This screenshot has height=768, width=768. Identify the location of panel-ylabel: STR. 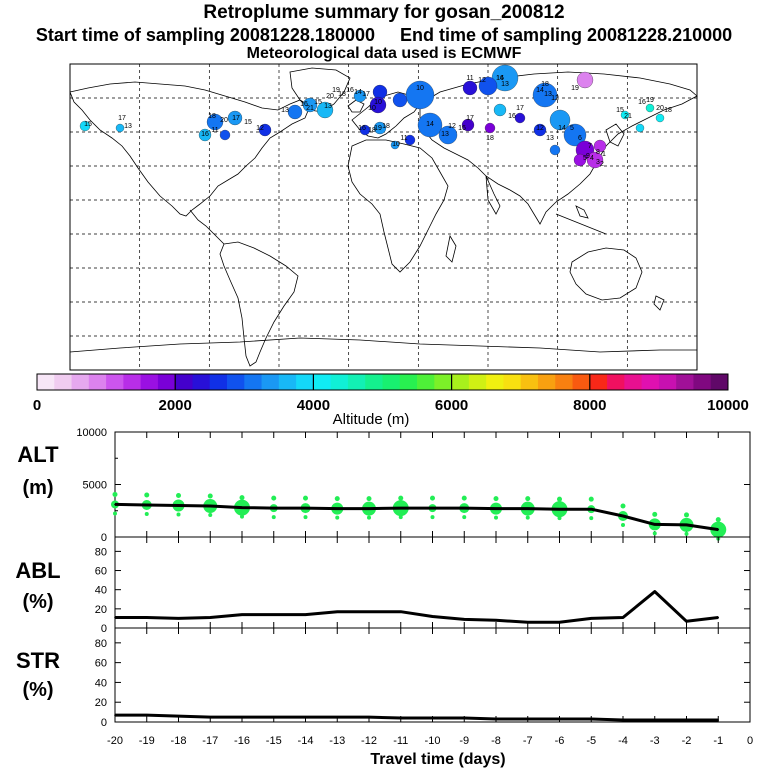
(38, 660).